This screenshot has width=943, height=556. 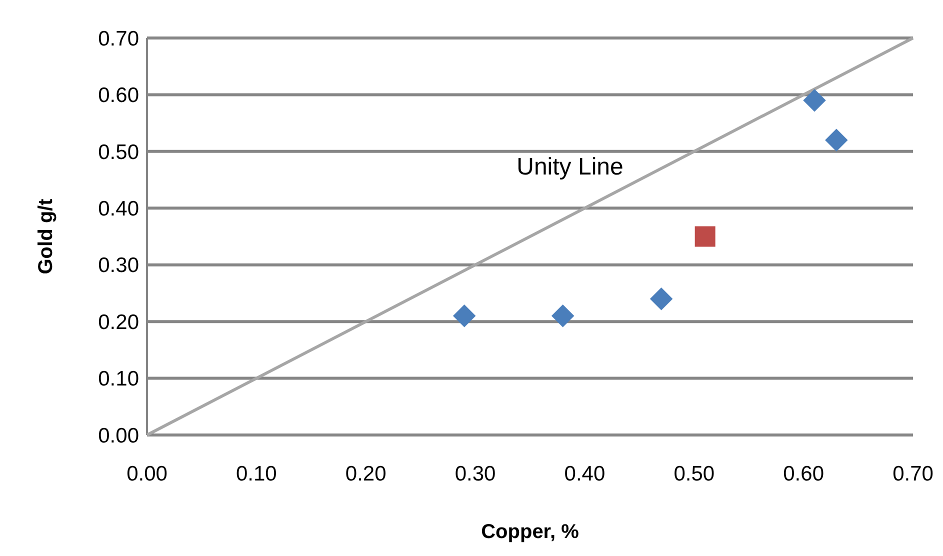 I want to click on x-tick-label: 0.10, so click(x=256, y=474).